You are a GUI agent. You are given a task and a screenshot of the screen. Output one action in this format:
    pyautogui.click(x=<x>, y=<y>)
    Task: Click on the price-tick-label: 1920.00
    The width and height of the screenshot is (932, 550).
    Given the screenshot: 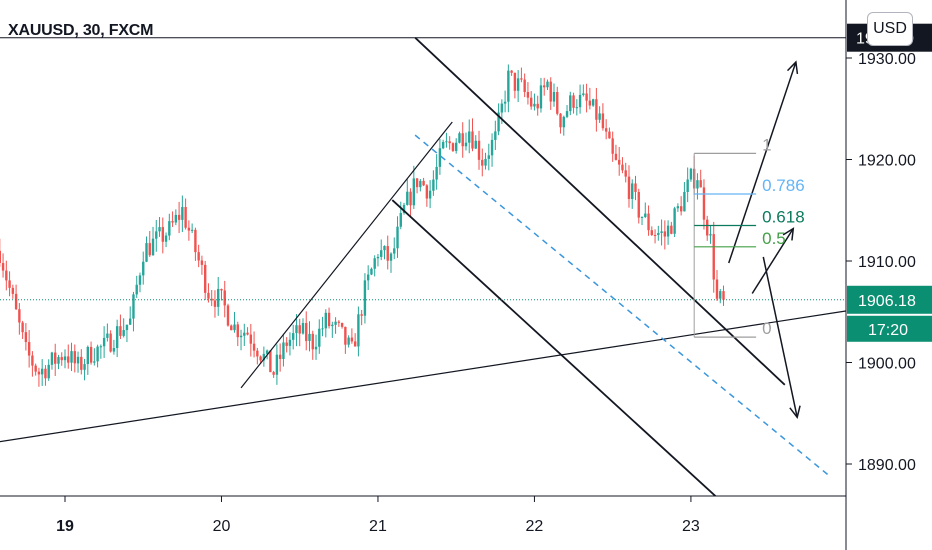 What is the action you would take?
    pyautogui.click(x=887, y=161)
    